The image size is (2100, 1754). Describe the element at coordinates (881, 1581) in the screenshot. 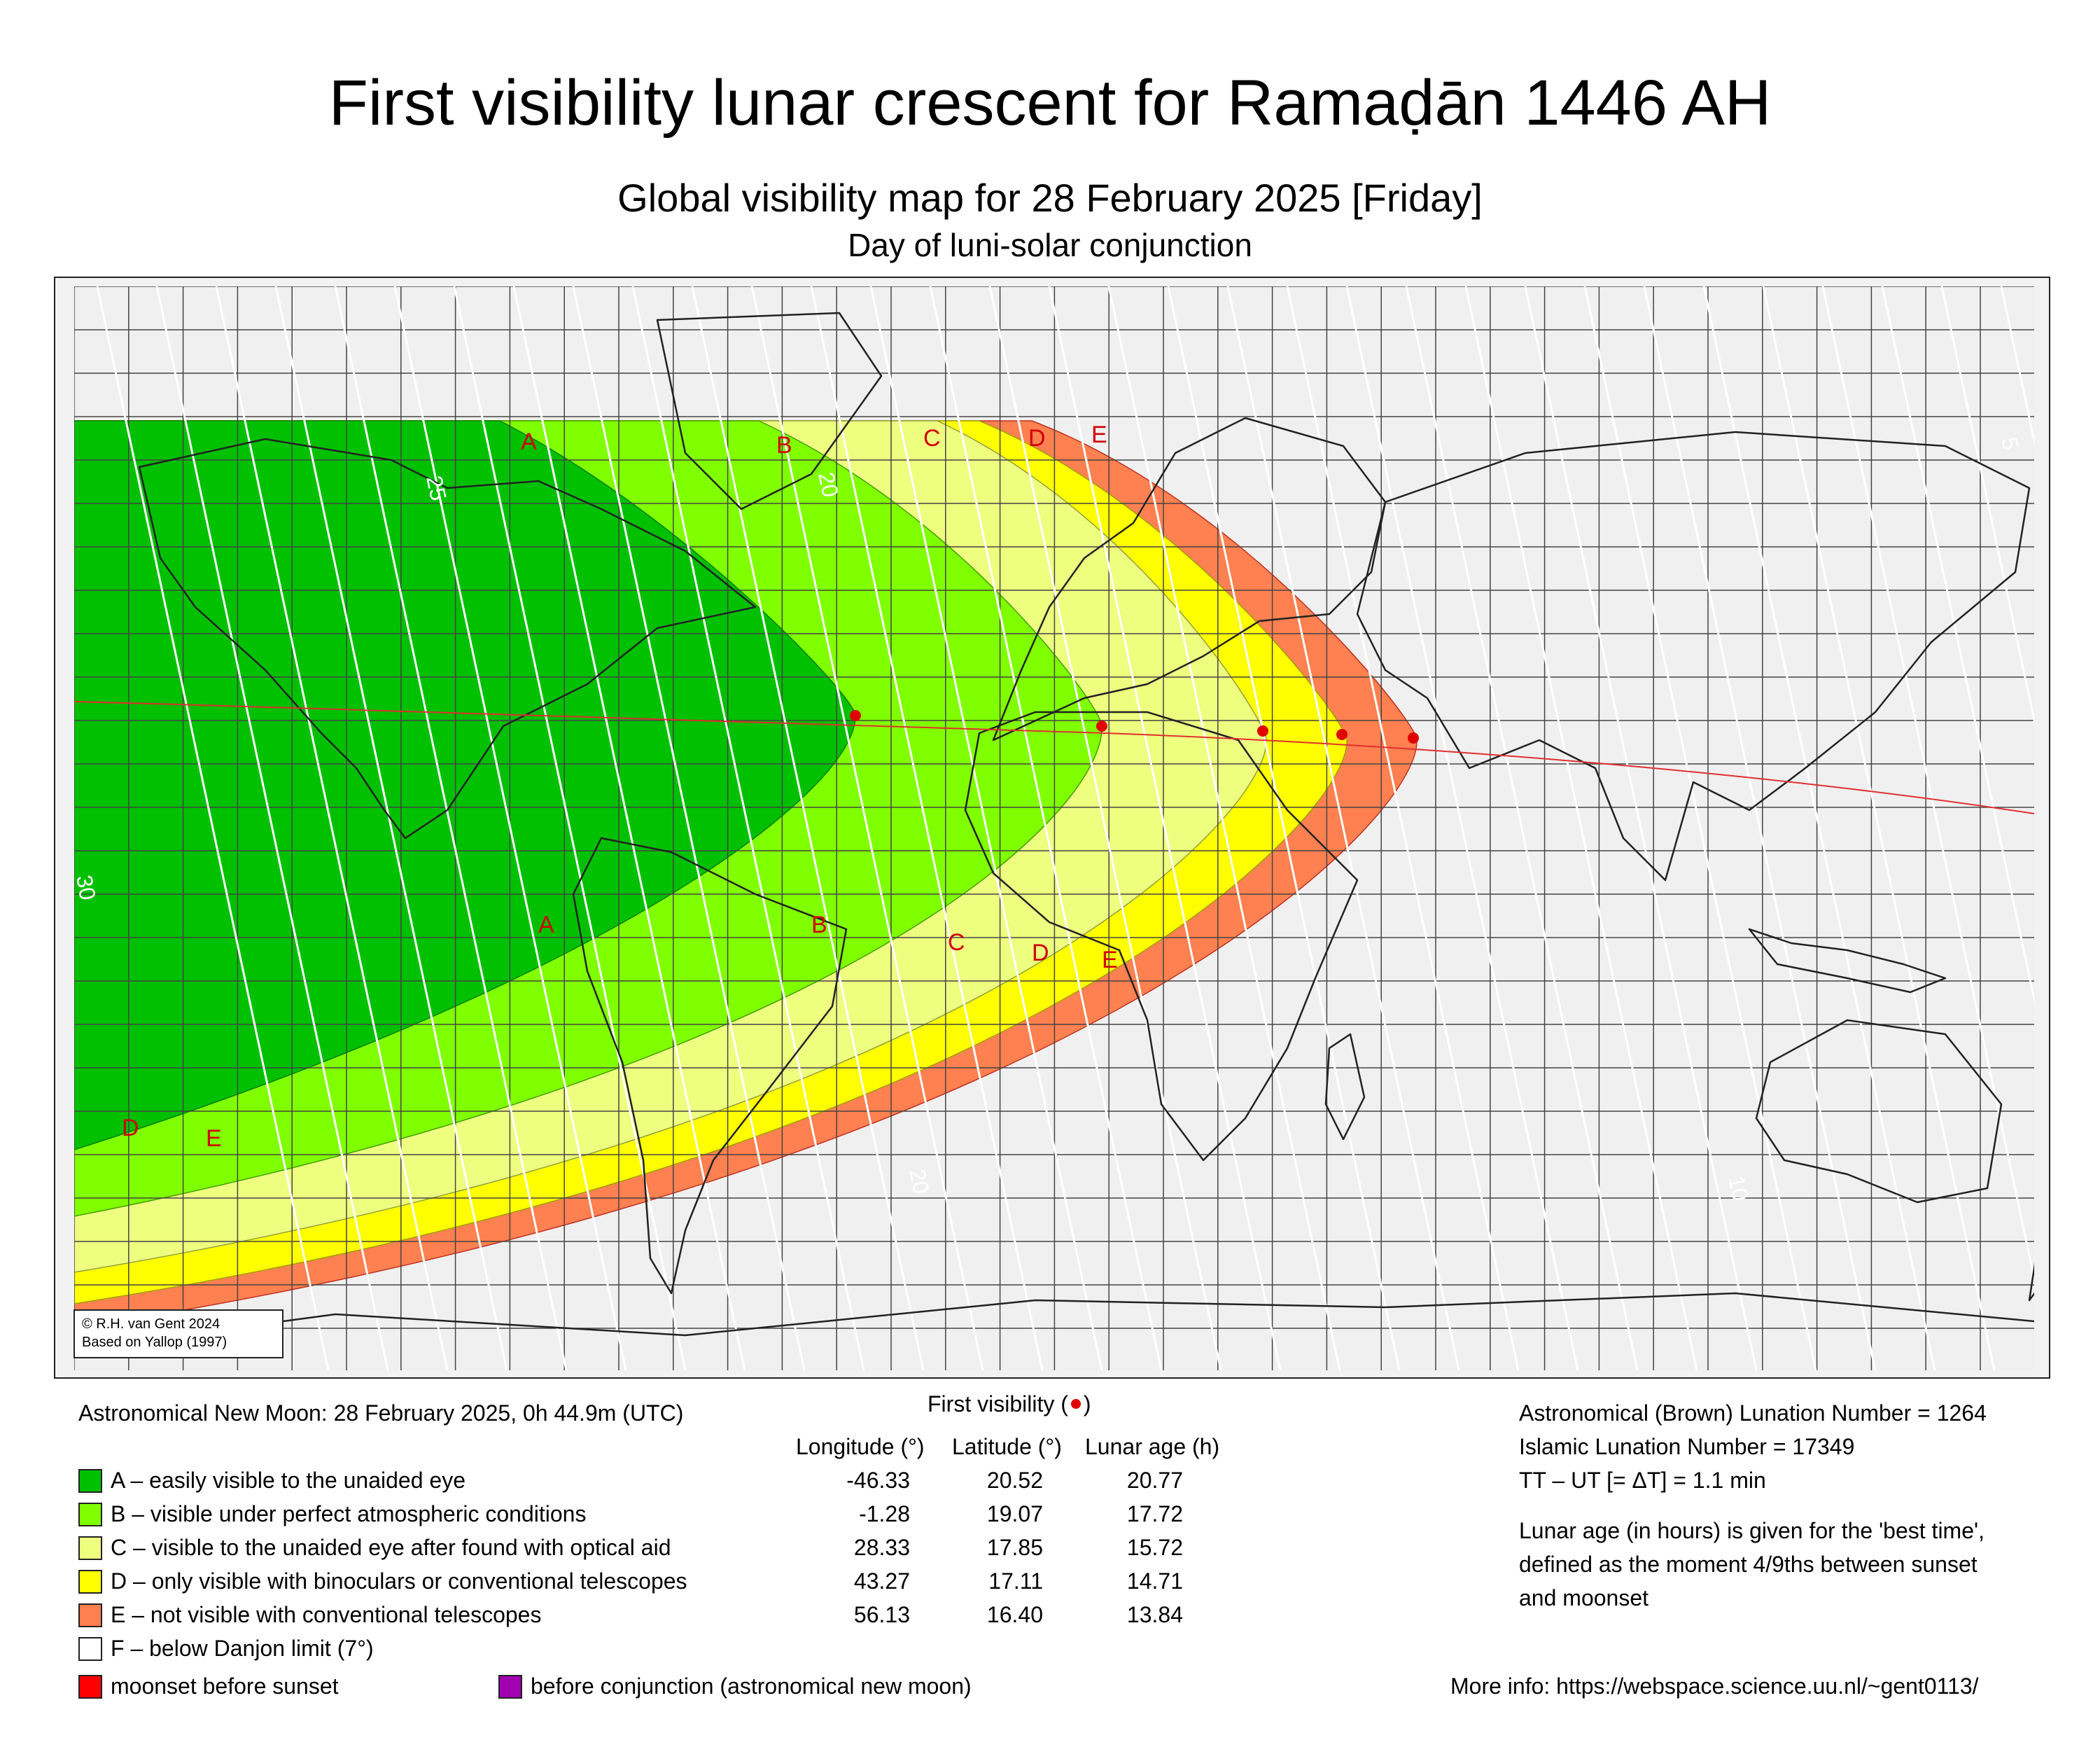

I see `longitude-d: 43.27` at that location.